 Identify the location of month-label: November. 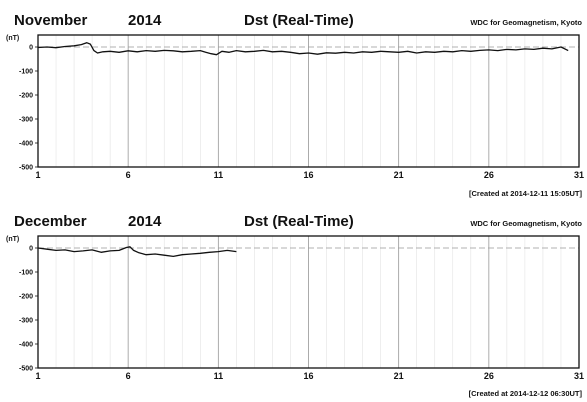
(51, 20).